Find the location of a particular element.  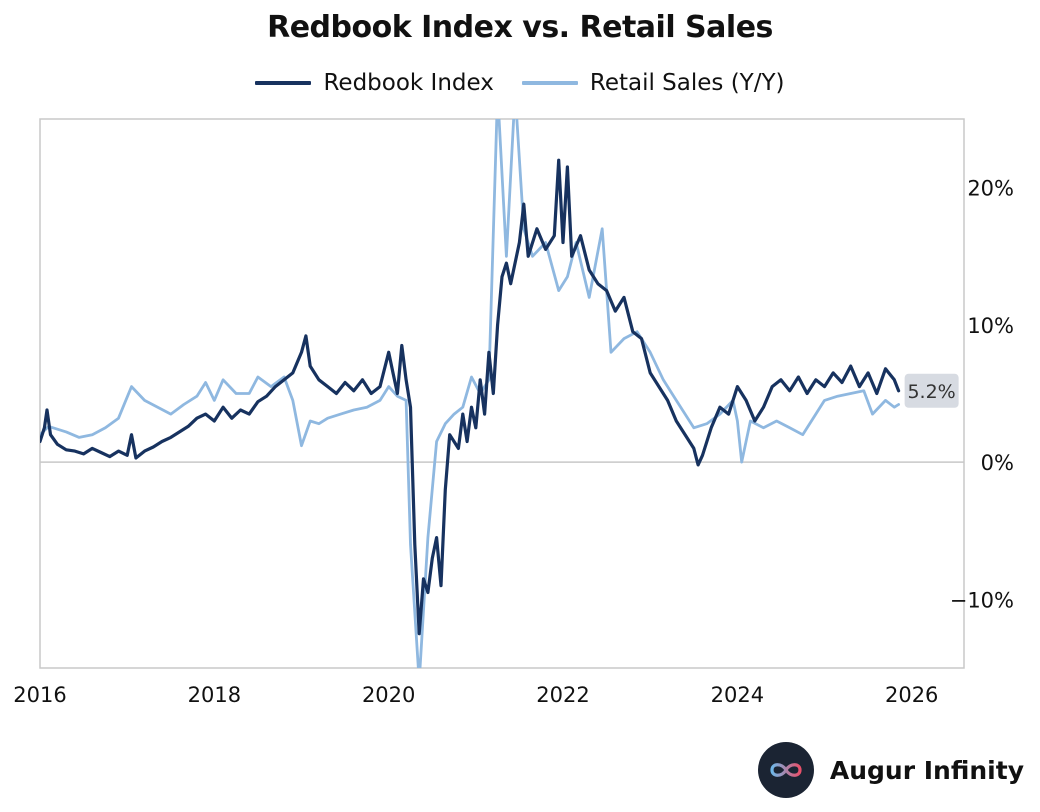

x-tick-label: 2016 is located at coordinates (39, 695).